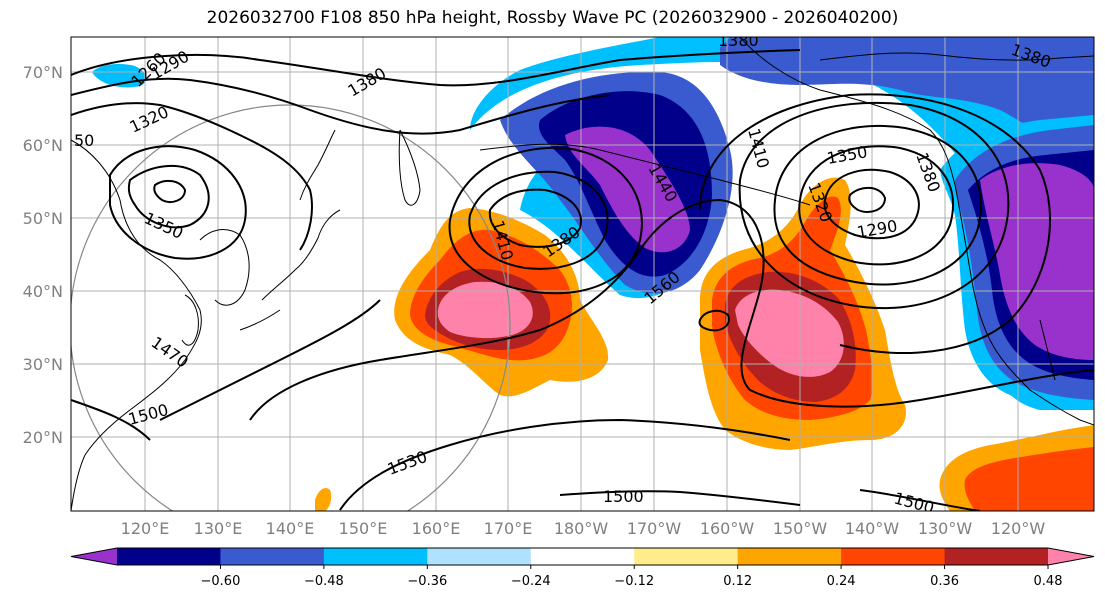 Image resolution: width=1105 pixels, height=604 pixels. I want to click on contour-label: 1380, so click(738, 40).